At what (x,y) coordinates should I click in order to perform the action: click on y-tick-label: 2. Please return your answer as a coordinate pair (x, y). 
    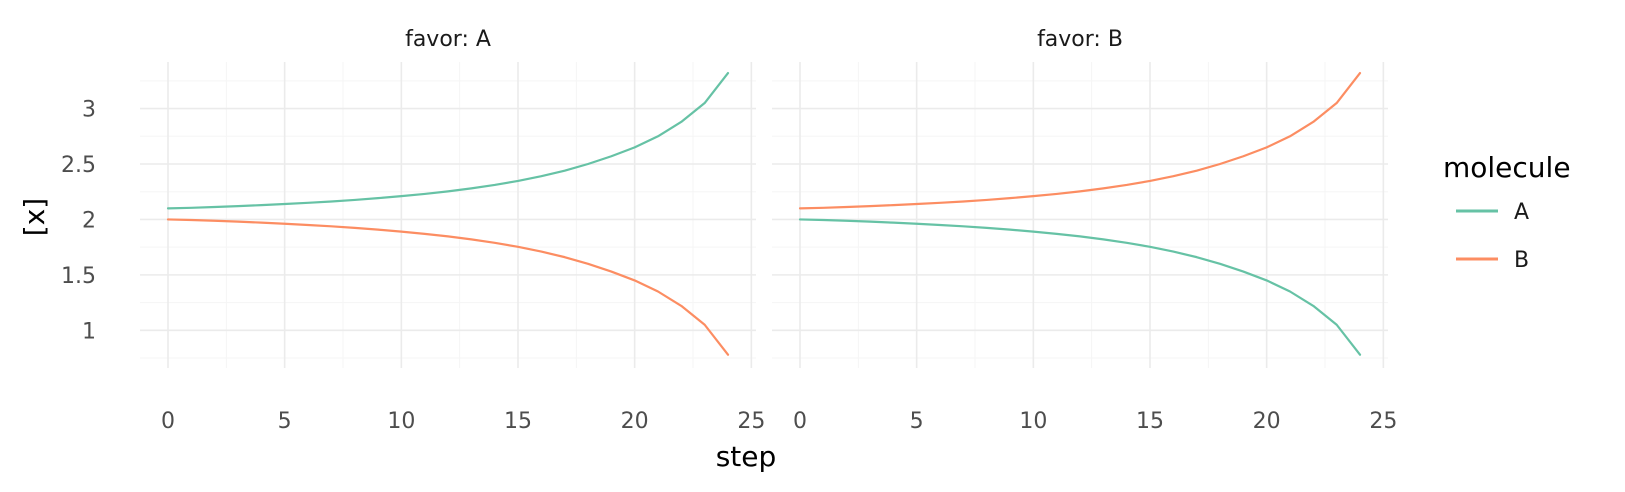
    Looking at the image, I should click on (89, 220).